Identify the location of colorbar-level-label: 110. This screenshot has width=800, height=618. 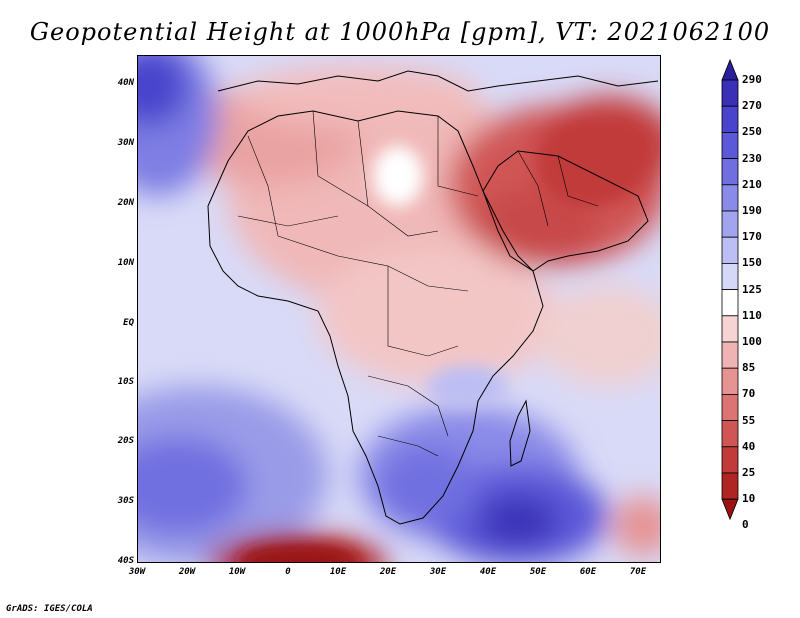
(752, 315).